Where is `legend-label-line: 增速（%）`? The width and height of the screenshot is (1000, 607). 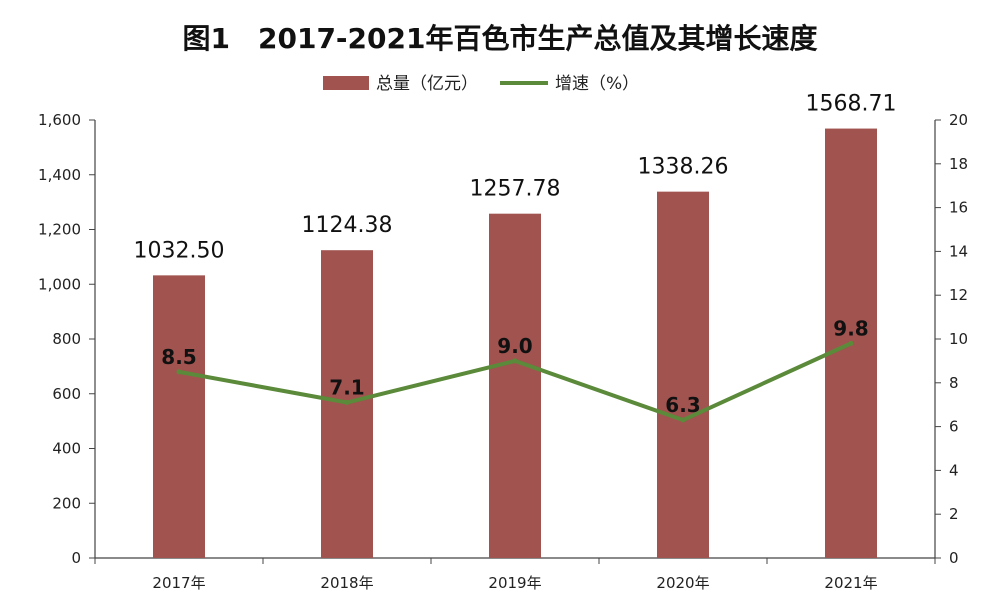 legend-label-line: 增速（%） is located at coordinates (597, 84).